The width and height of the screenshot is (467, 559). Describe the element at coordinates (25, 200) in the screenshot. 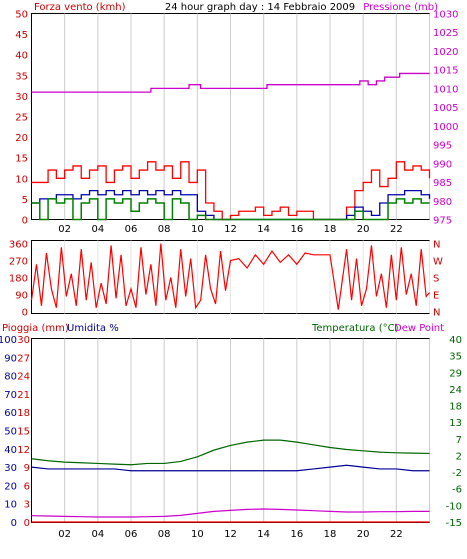

I see `wind-y-tick-label: 5` at that location.